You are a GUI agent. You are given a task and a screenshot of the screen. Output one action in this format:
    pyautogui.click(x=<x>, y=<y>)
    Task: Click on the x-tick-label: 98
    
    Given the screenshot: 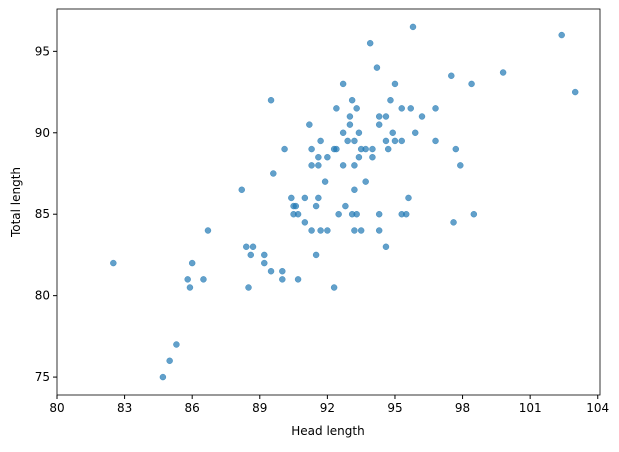 What is the action you would take?
    pyautogui.click(x=462, y=408)
    